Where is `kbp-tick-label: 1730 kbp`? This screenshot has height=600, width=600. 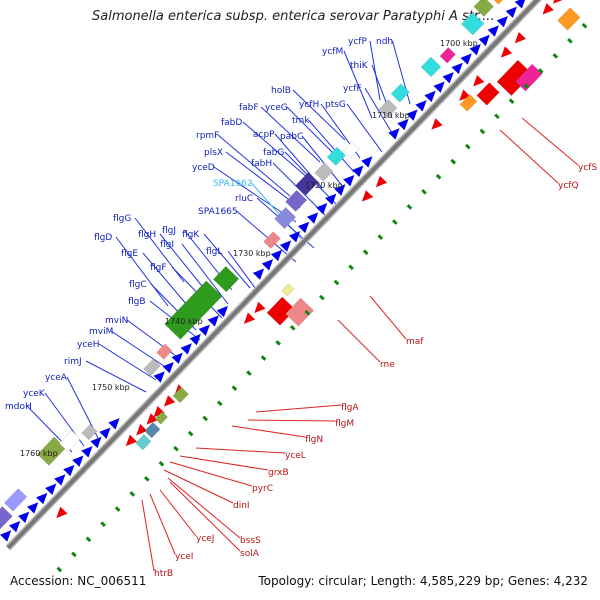
kbp-tick-label: 1730 kbp is located at coordinates (252, 253).